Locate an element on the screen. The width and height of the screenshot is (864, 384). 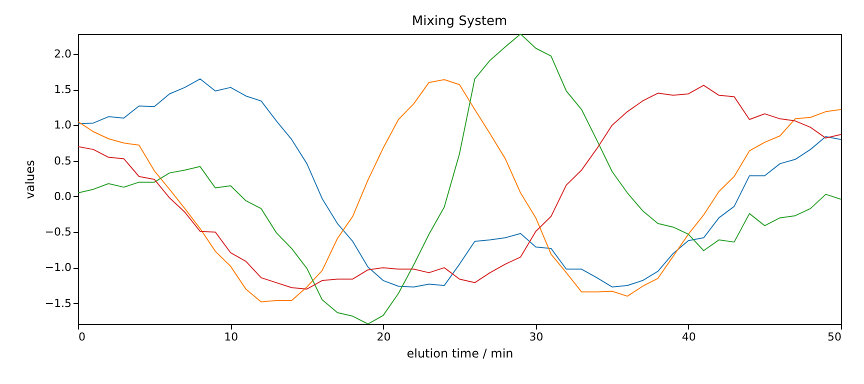
y-tick-label: −1.5 is located at coordinates (58, 303).